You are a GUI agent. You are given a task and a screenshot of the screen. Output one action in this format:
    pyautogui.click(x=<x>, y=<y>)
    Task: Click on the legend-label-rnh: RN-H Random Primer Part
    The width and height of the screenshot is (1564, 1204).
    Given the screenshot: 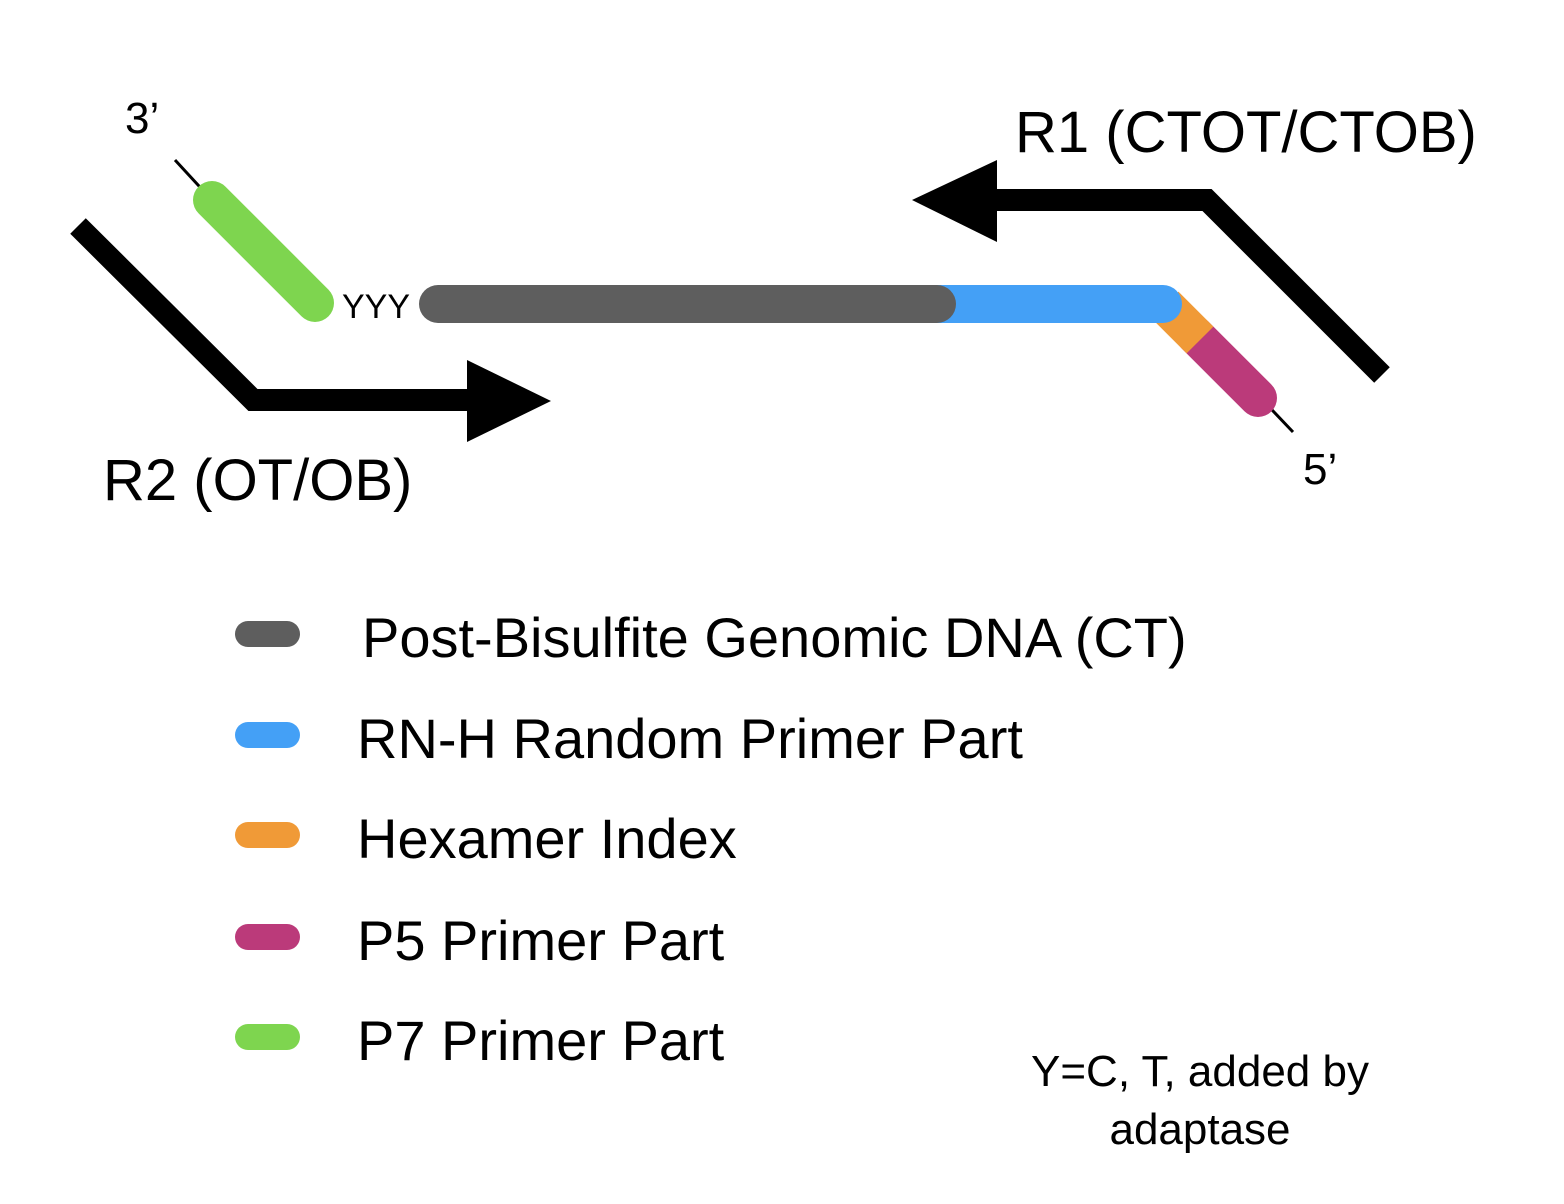 What is the action you would take?
    pyautogui.click(x=690, y=738)
    